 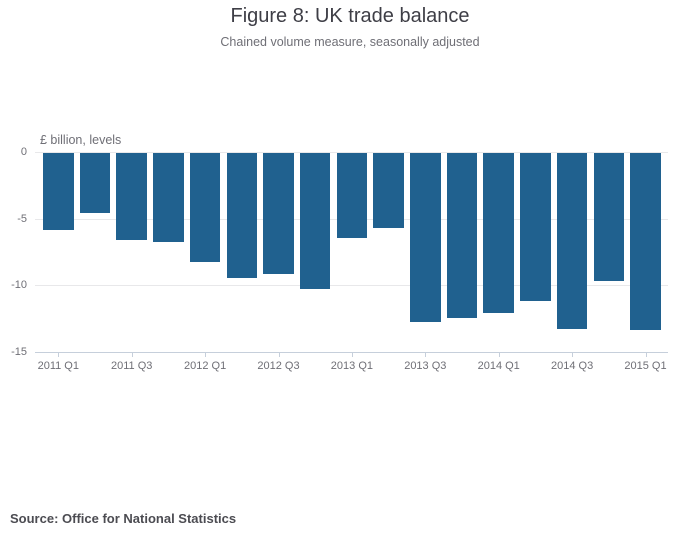 I want to click on x-axis-tick-label: 2011 Q1, so click(x=58, y=366).